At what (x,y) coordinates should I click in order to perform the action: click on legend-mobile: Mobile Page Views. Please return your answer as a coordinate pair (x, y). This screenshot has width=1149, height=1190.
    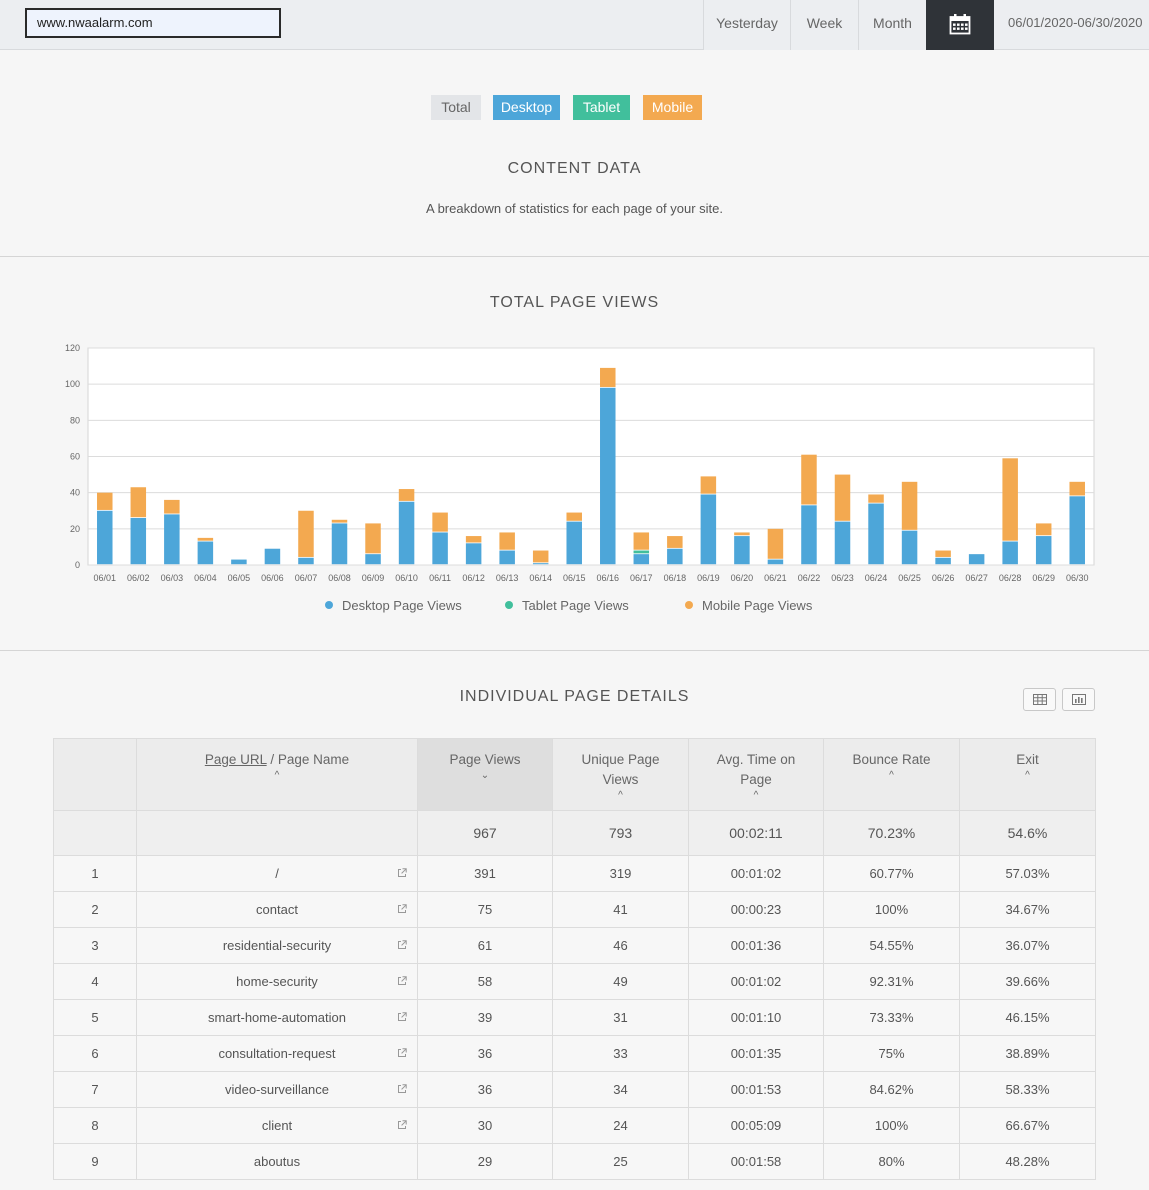
    Looking at the image, I should click on (748, 605).